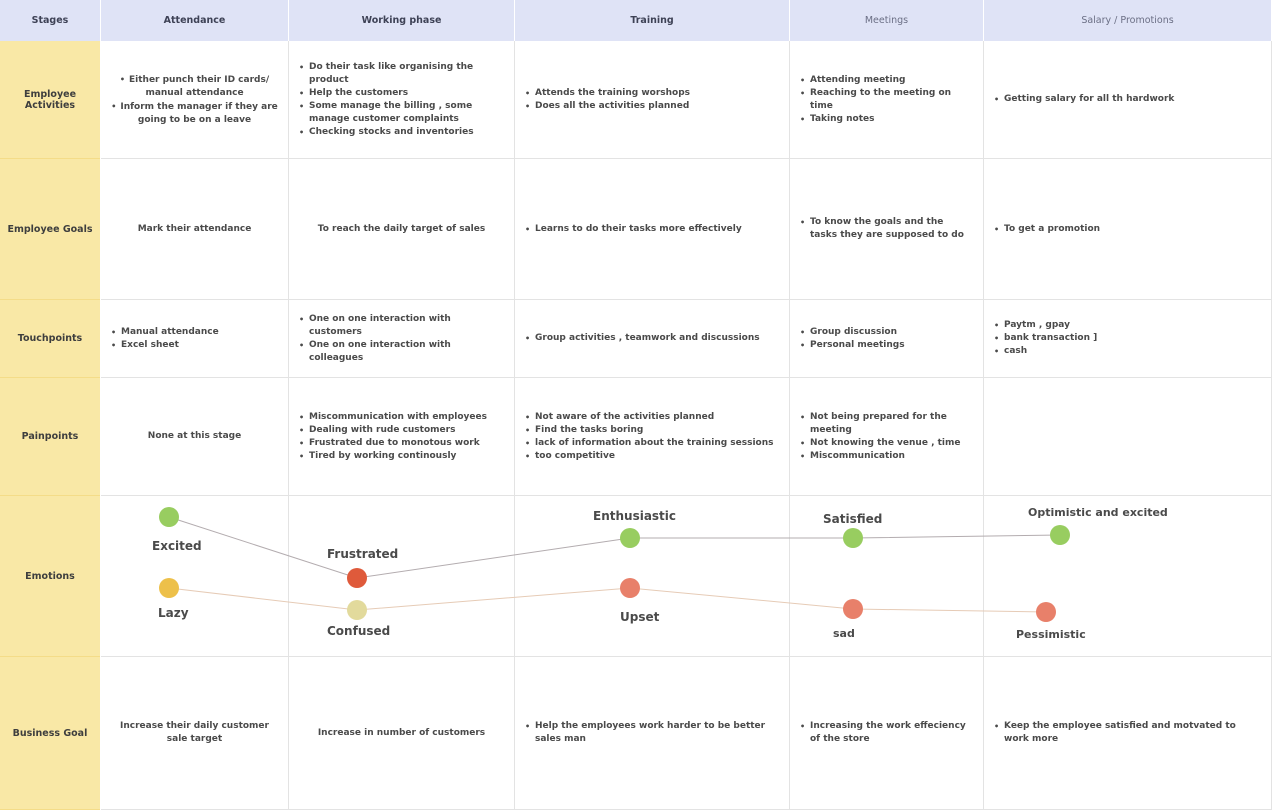 Image resolution: width=1272 pixels, height=810 pixels. Describe the element at coordinates (173, 613) in the screenshot. I see `emotion-label-lazy: Lazy` at that location.